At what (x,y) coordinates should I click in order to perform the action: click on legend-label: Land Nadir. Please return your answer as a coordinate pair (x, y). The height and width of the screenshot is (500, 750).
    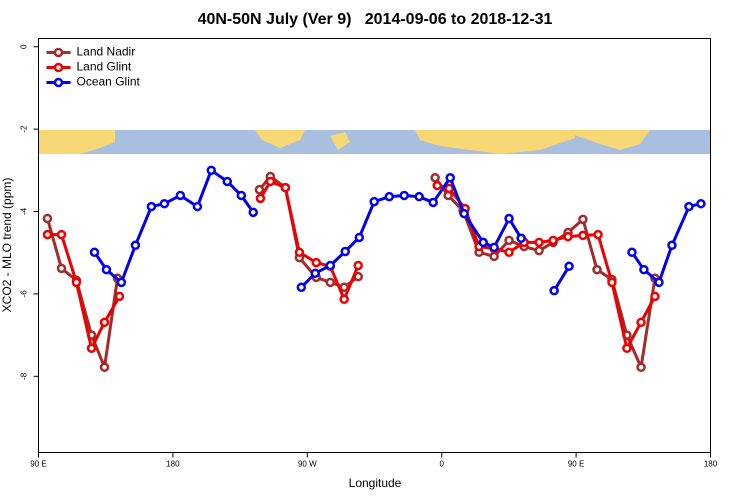
    Looking at the image, I should click on (106, 52).